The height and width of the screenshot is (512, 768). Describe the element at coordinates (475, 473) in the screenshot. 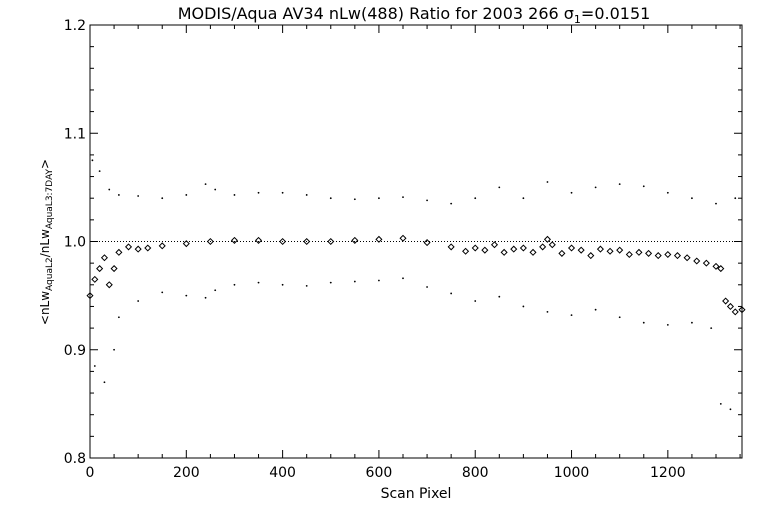

I see `x-tick-label: 800` at that location.